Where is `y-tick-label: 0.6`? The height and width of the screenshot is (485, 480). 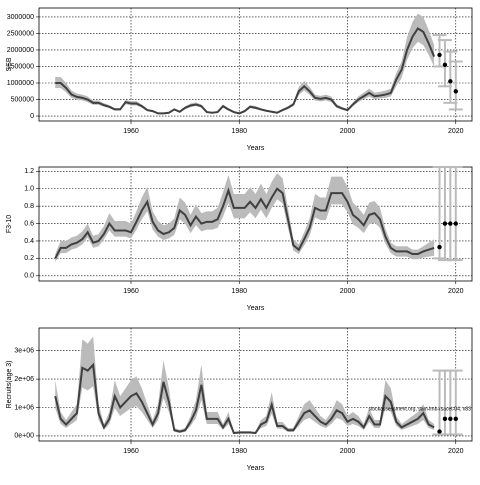 y-tick-label: 0.6 is located at coordinates (29, 223).